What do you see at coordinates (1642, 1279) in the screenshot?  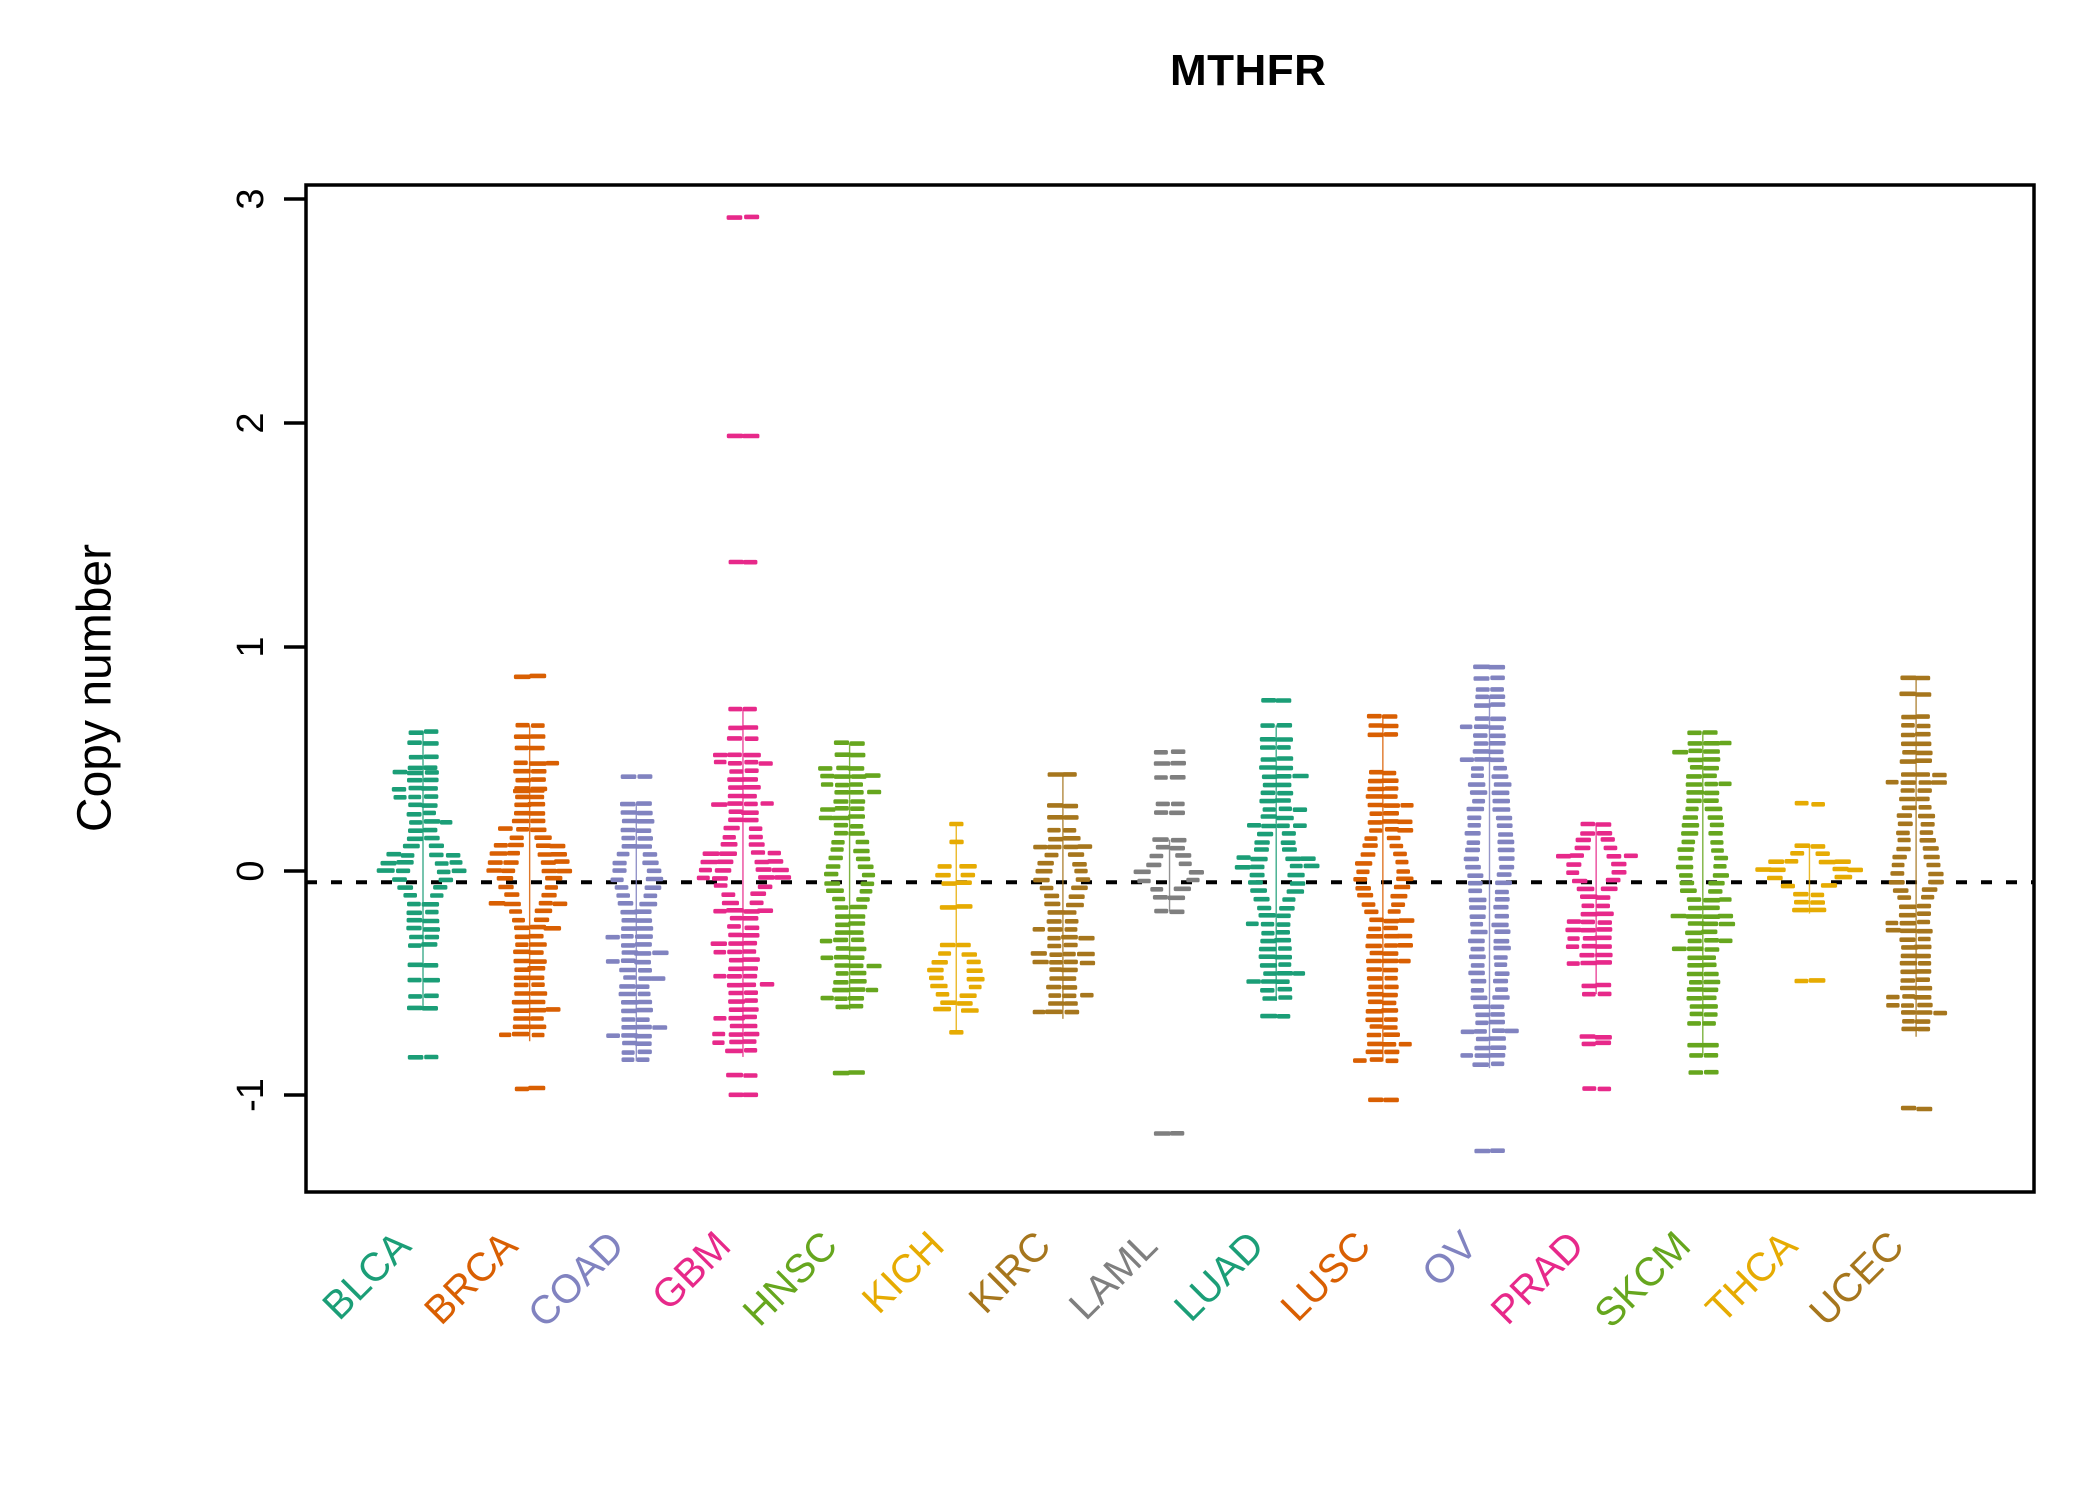 I see `x-label-skcm: SKCM` at bounding box center [1642, 1279].